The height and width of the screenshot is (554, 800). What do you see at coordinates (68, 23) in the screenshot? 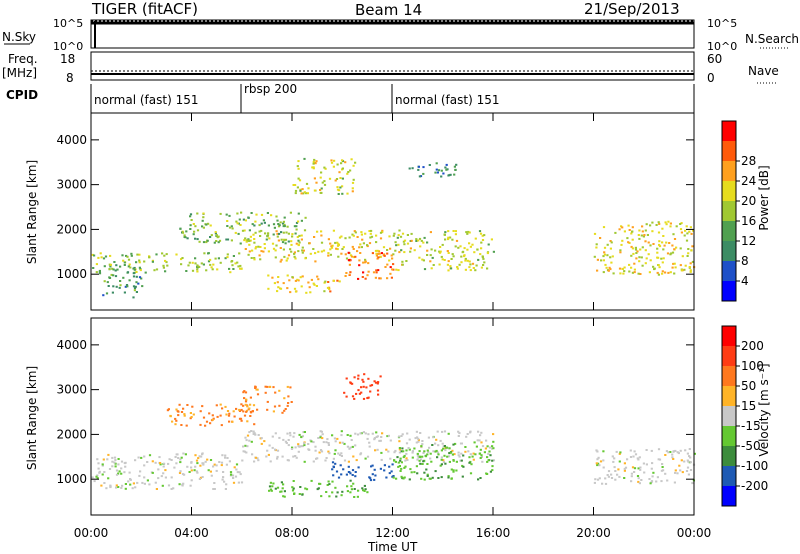
I see `nsky-tick-top: 10^5` at bounding box center [68, 23].